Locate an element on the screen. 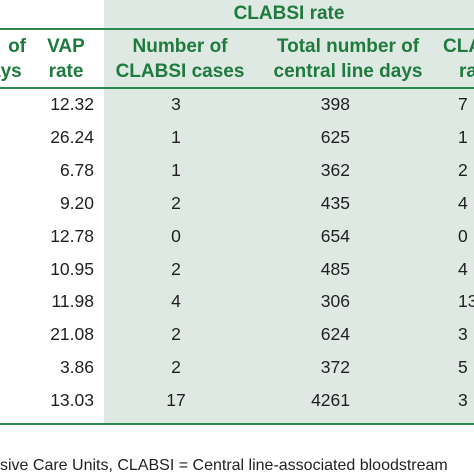 The image size is (474, 476). cell-vap-rate: 6.78 is located at coordinates (76, 170).